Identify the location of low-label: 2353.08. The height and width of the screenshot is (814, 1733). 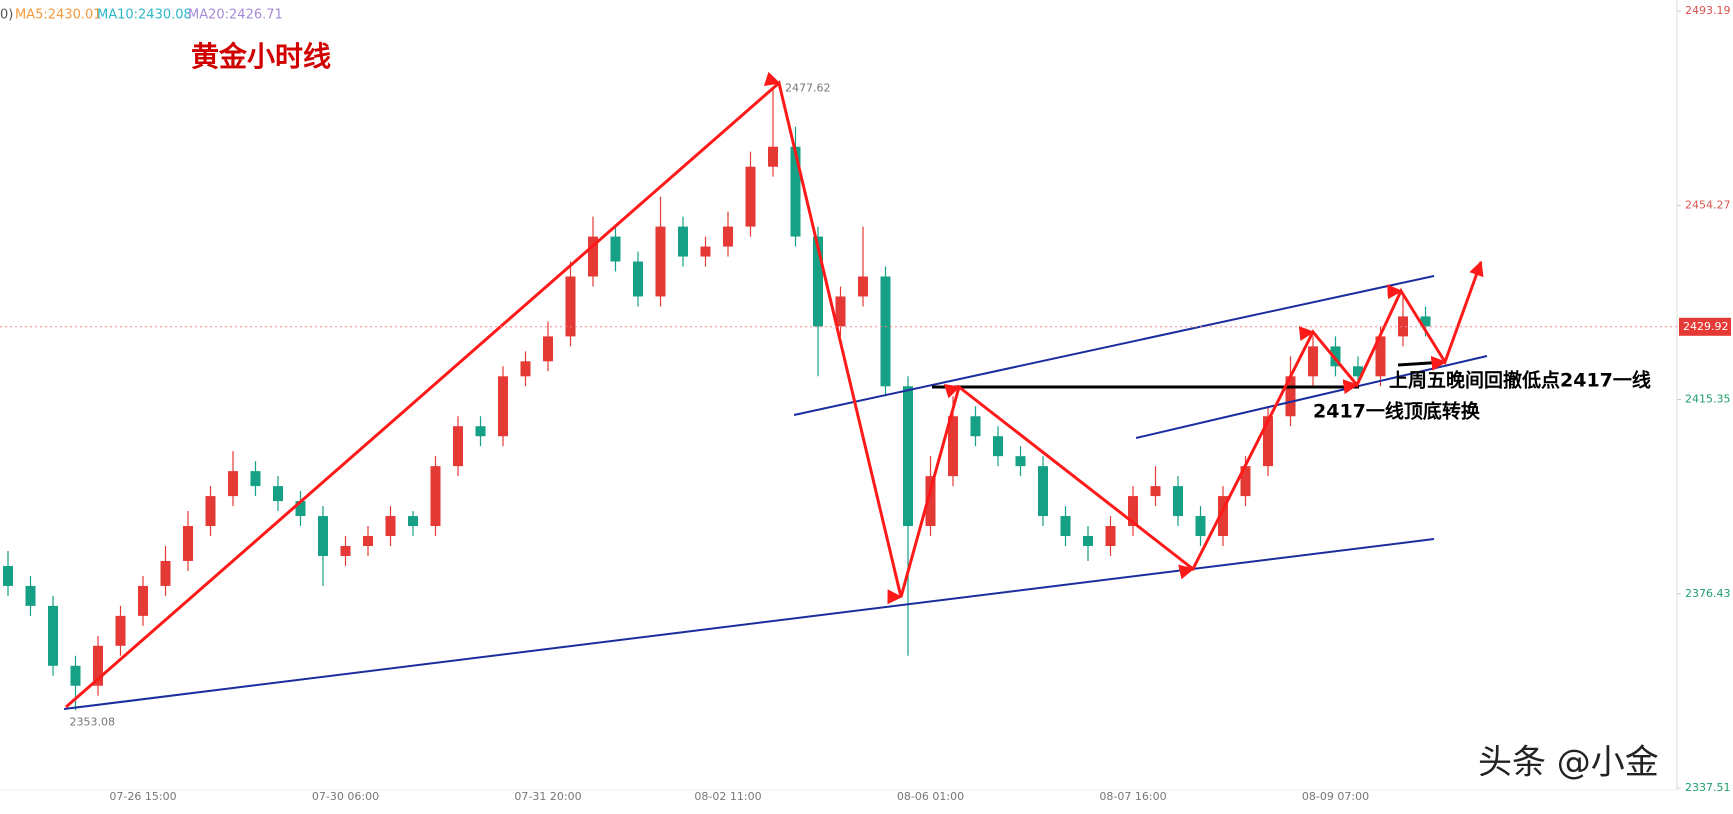
(93, 721).